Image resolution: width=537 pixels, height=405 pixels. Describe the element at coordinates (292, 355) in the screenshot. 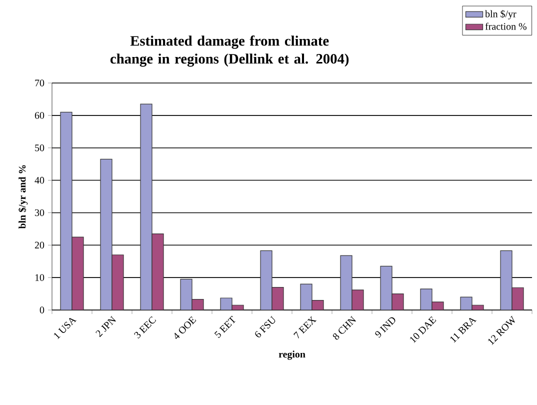

I see `x-axis-title: region` at that location.